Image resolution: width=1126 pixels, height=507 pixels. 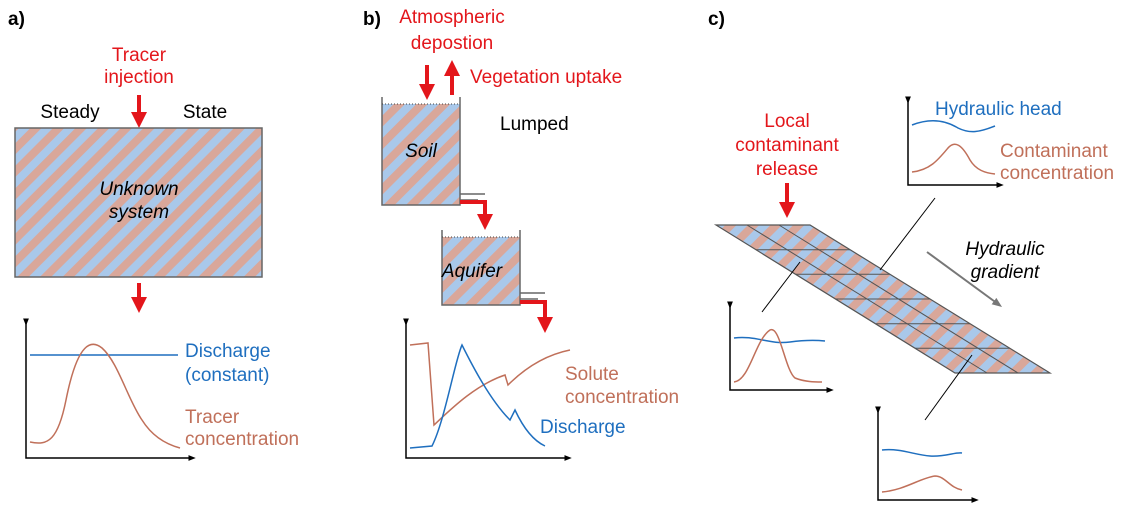 What do you see at coordinates (472, 271) in the screenshot?
I see `store-label: Aquifer` at bounding box center [472, 271].